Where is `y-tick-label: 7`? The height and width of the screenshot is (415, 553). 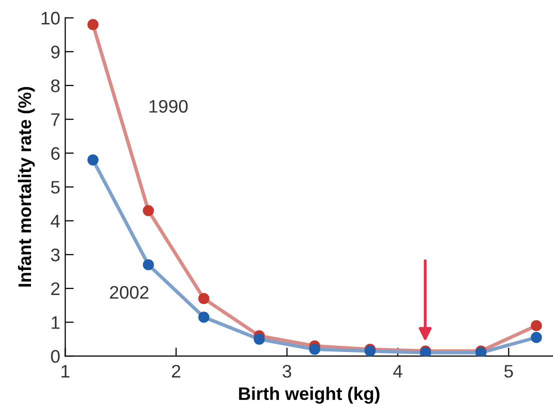 y-tick-label: 7 is located at coordinates (55, 119).